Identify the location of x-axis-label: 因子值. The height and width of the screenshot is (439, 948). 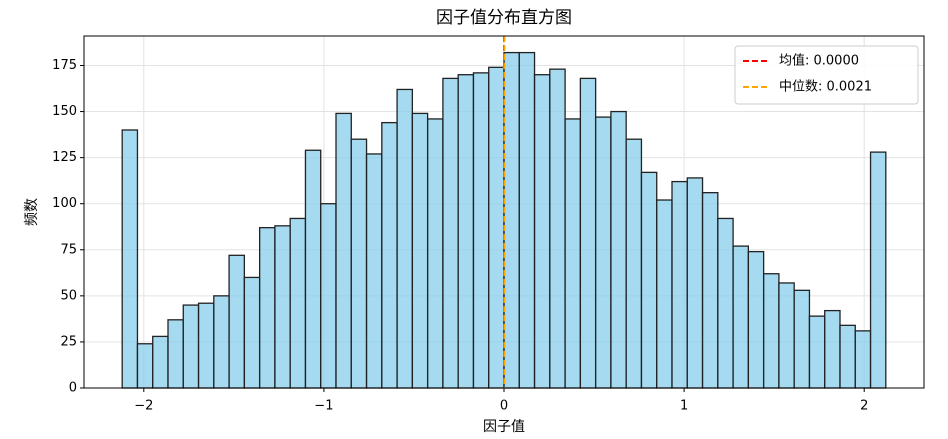
(504, 427).